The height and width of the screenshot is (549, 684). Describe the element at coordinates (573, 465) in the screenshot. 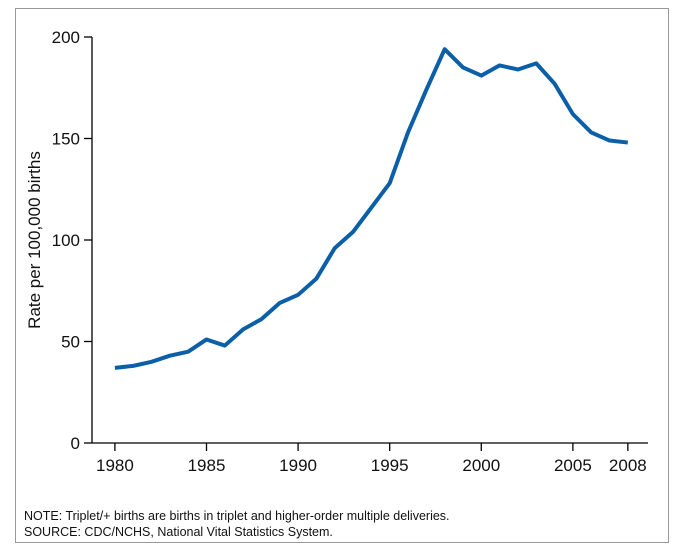

I see `x-tick-label: 2005` at that location.